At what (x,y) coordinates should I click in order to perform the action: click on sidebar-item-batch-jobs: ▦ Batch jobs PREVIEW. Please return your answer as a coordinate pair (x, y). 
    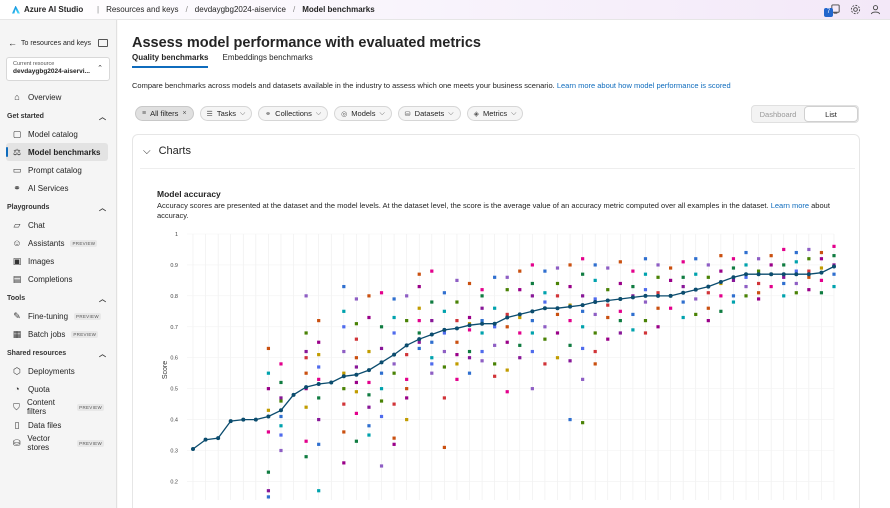
    Looking at the image, I should click on (55, 334).